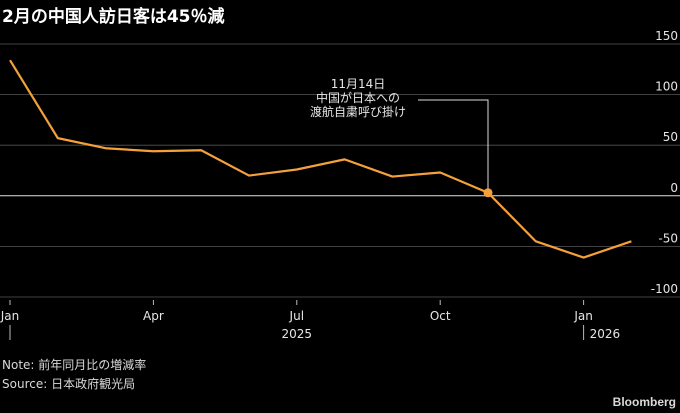 This screenshot has height=413, width=680. Describe the element at coordinates (358, 97) in the screenshot. I see `annotation-text: 中国が日本への` at that location.